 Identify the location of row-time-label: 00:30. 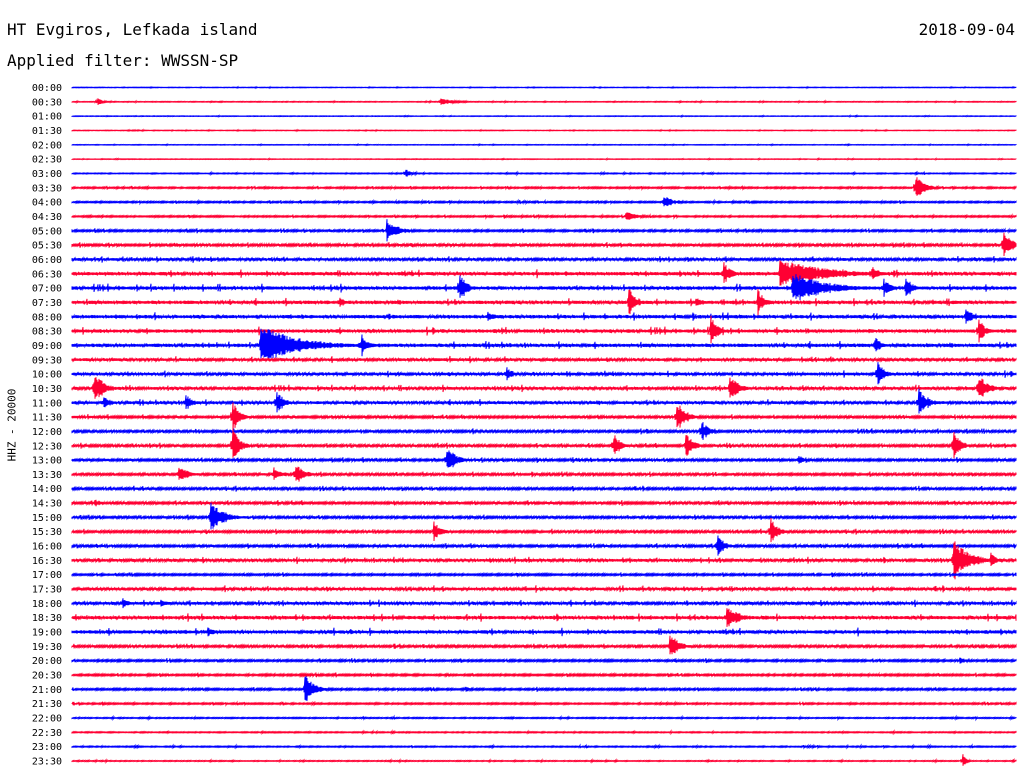
(47, 102).